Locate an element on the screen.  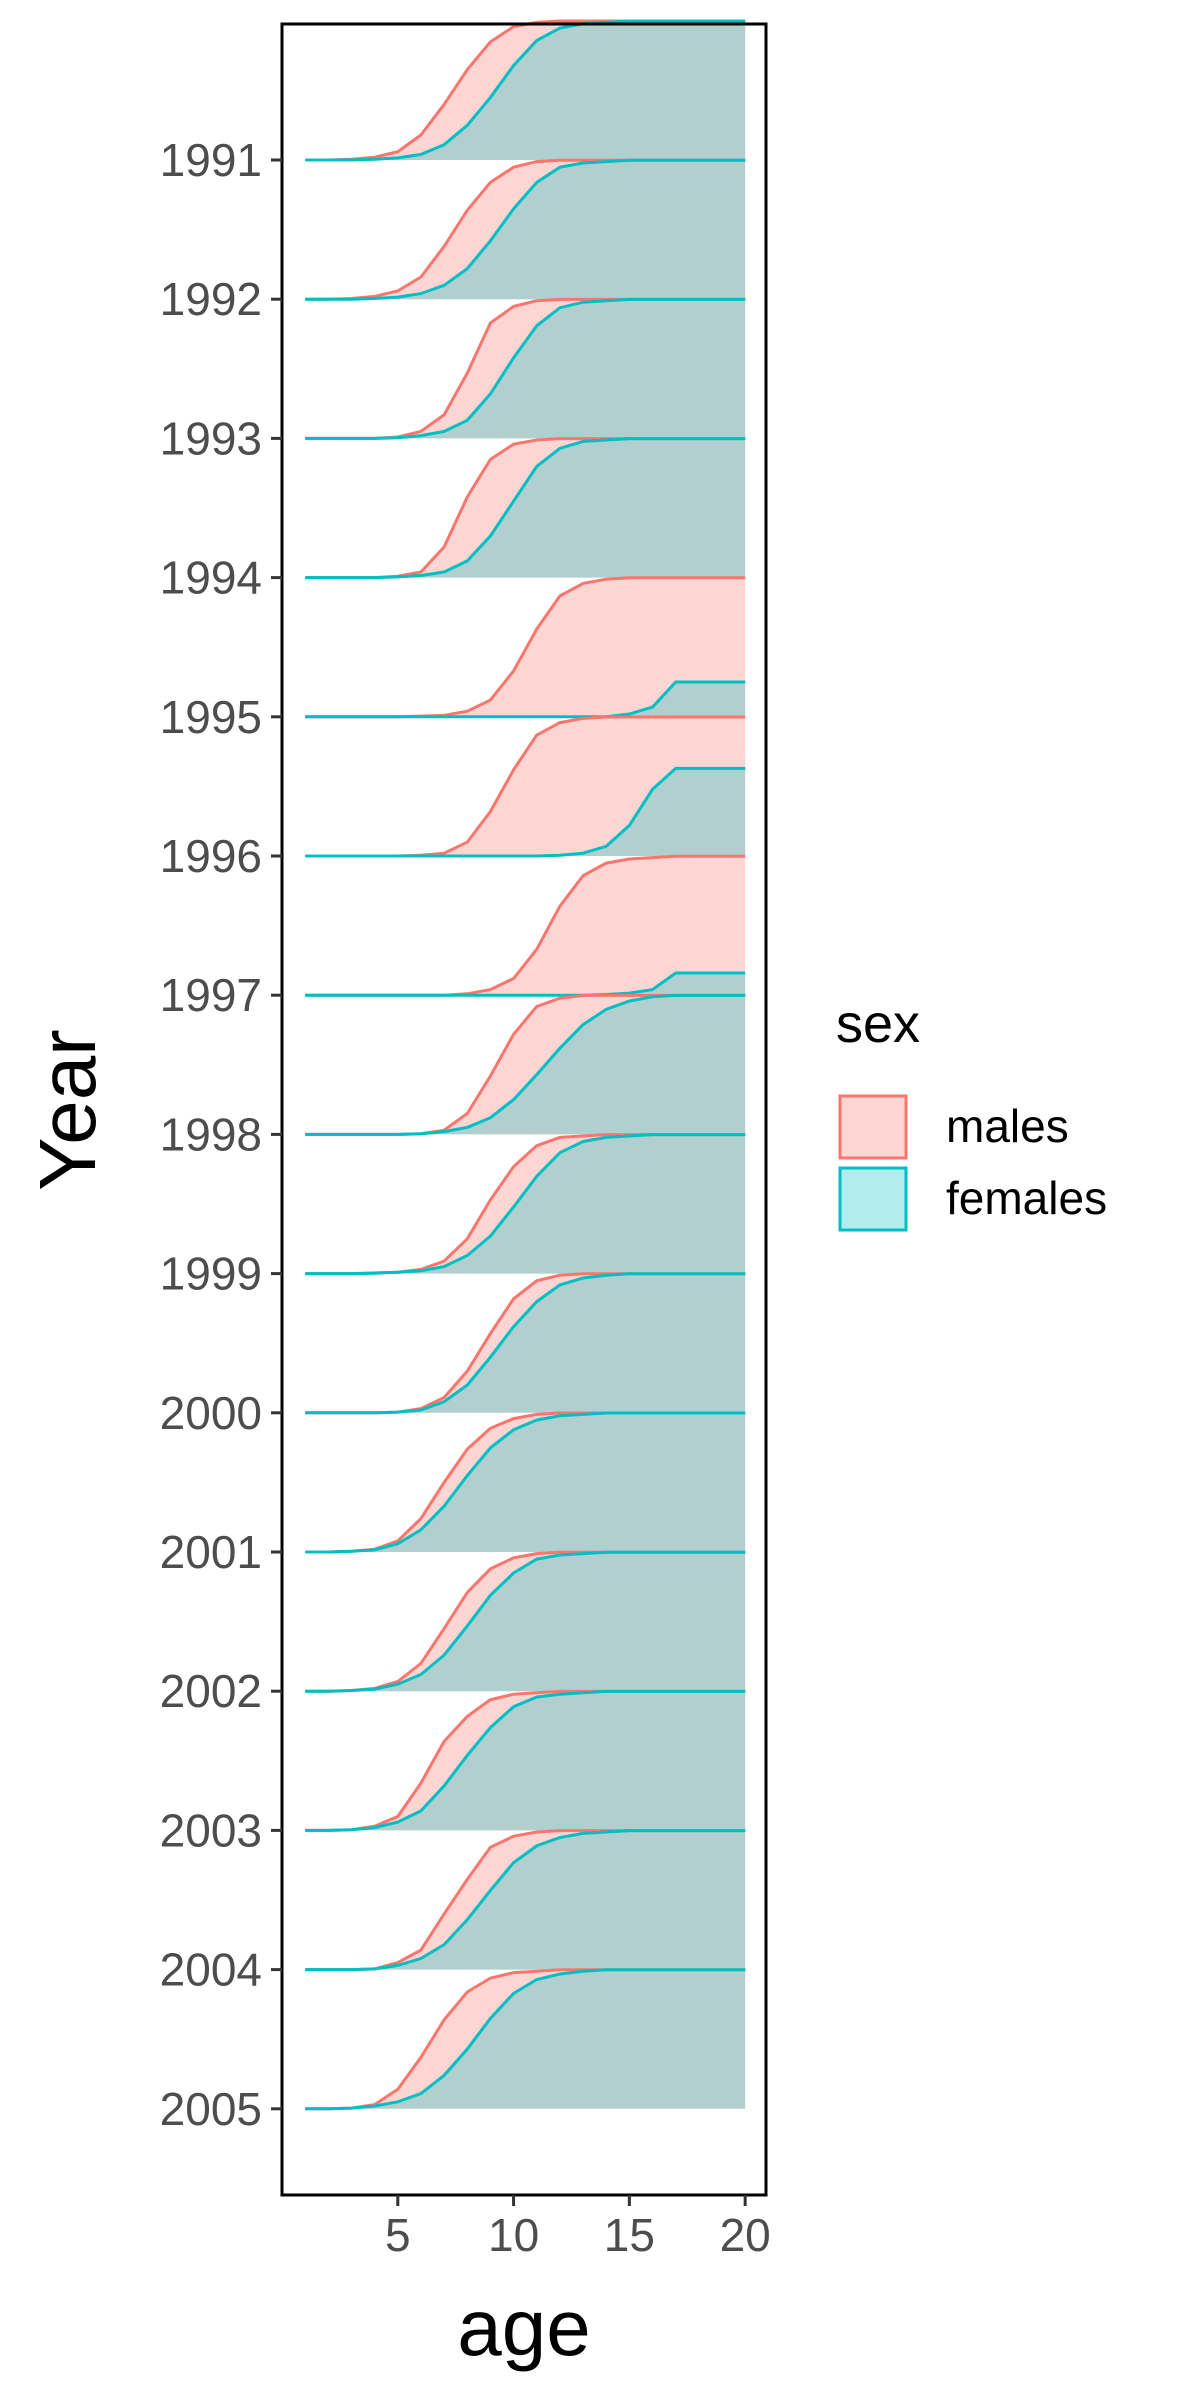
y-tick-label-1997: 1997 is located at coordinates (211, 995).